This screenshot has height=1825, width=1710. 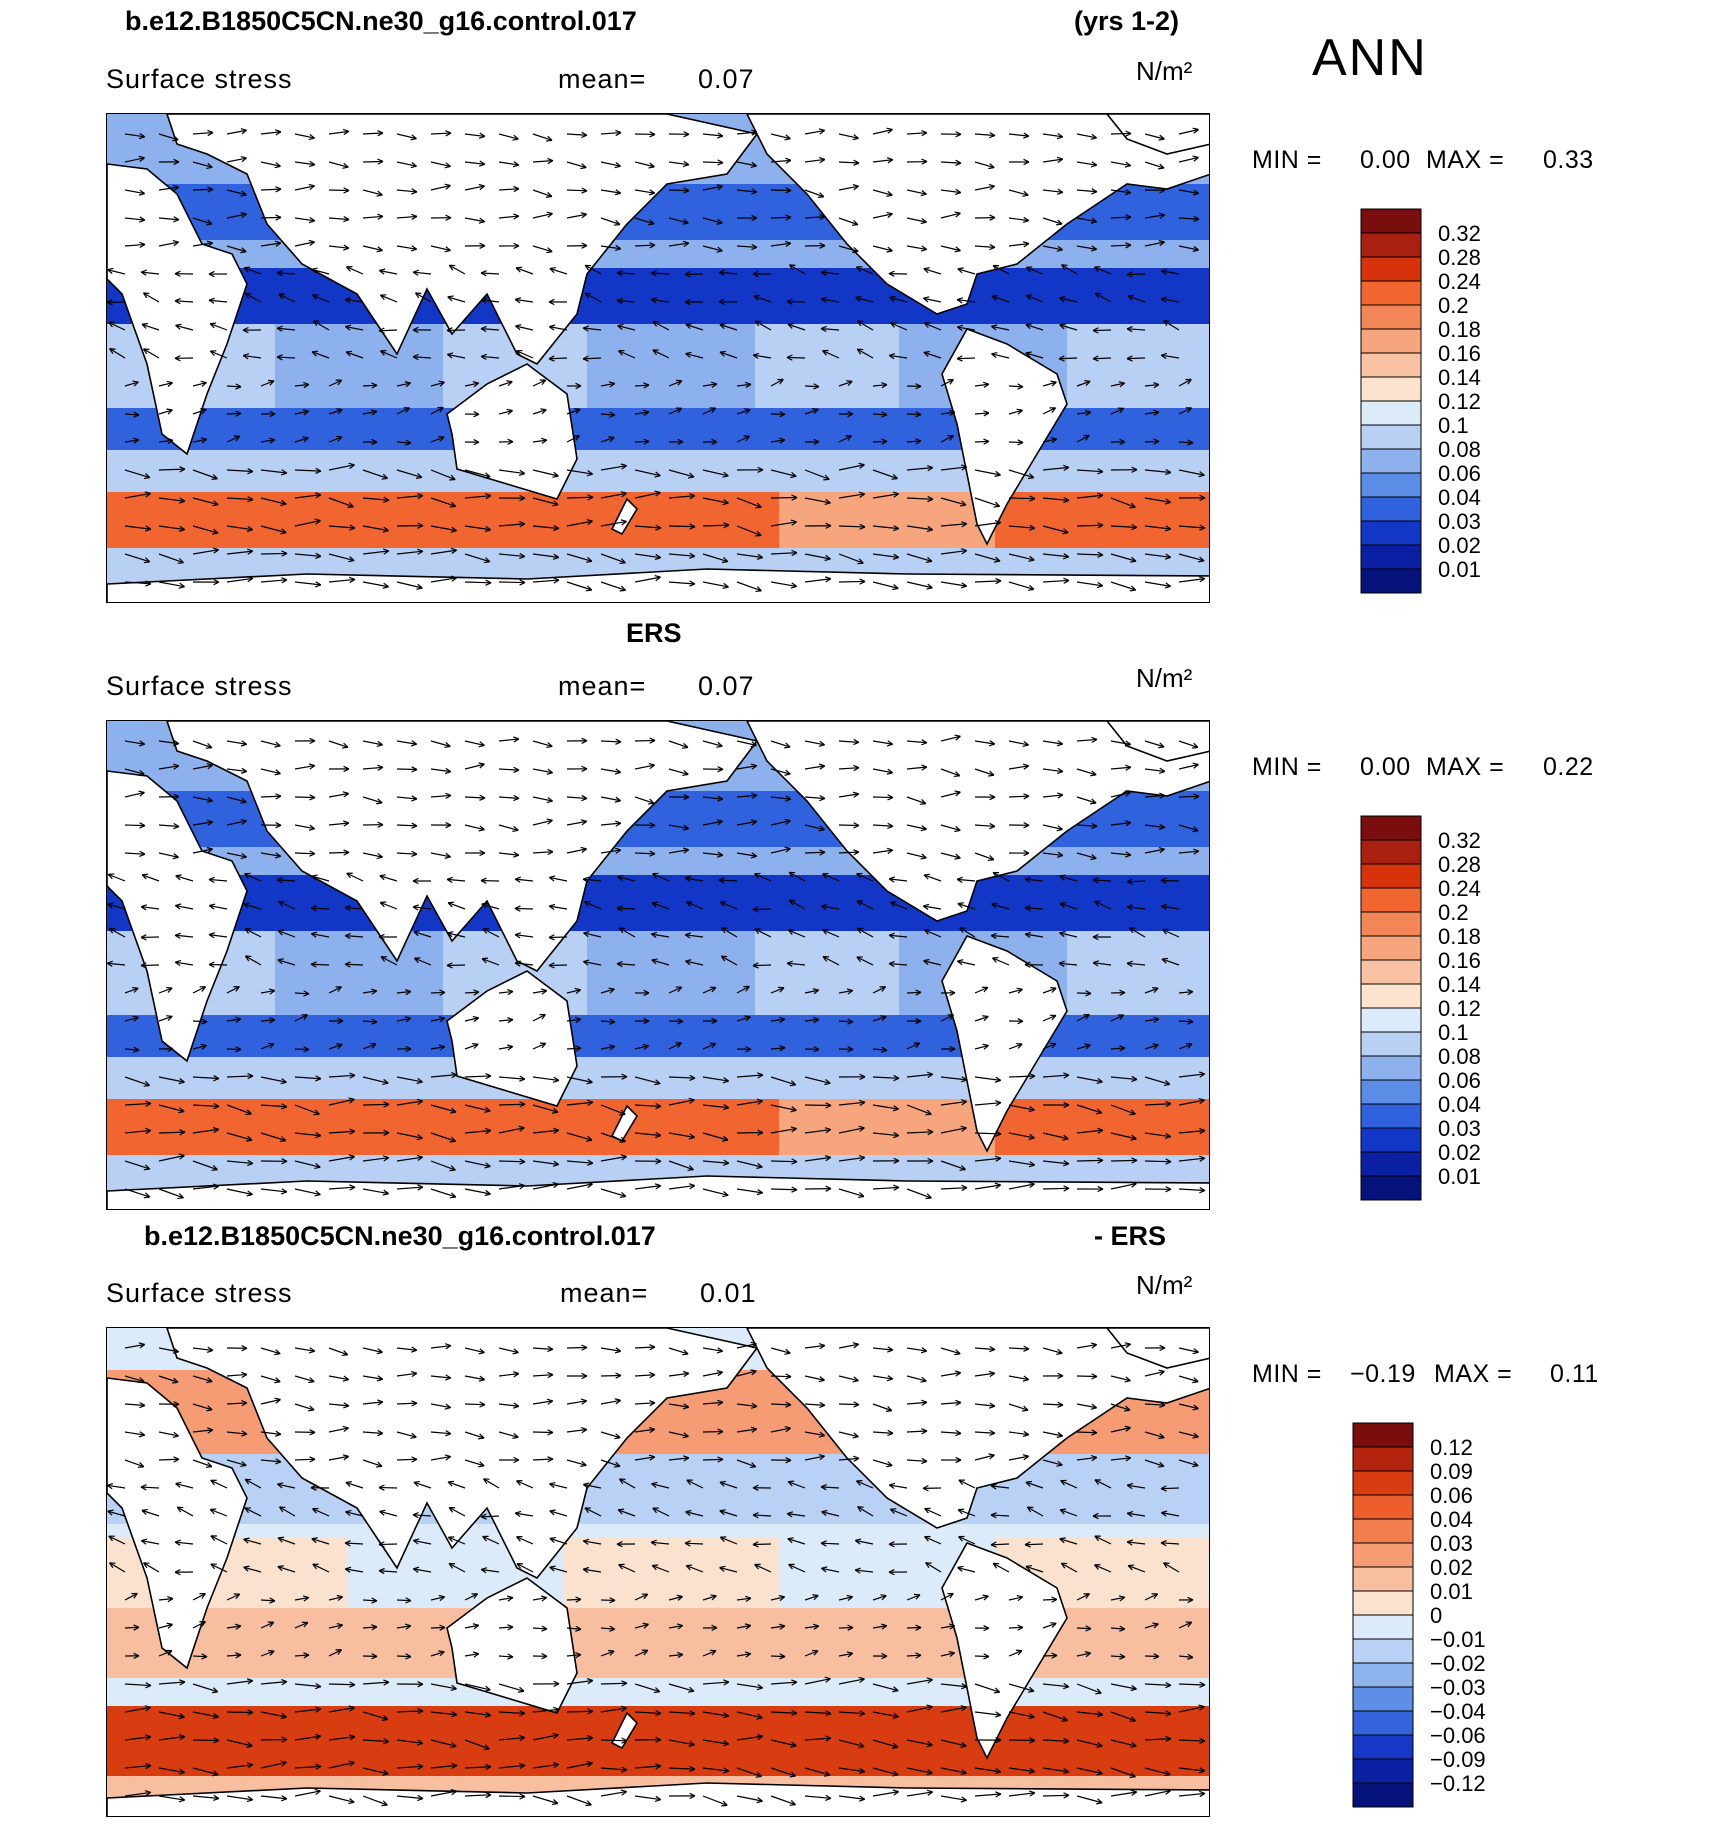 I want to click on max-value: 0.22, so click(x=1568, y=767).